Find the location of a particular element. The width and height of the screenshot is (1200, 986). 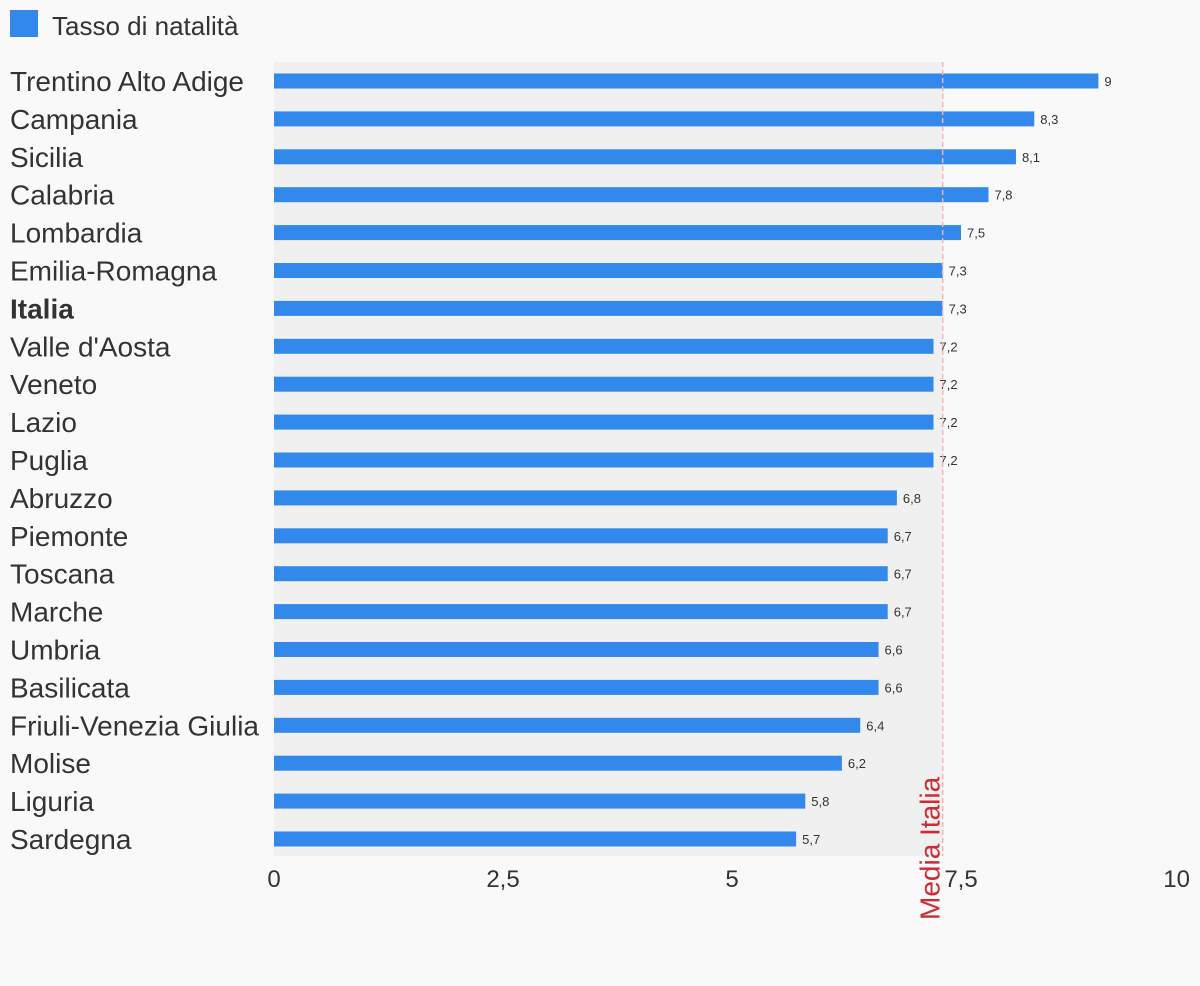

category-label: Molise is located at coordinates (50, 763).